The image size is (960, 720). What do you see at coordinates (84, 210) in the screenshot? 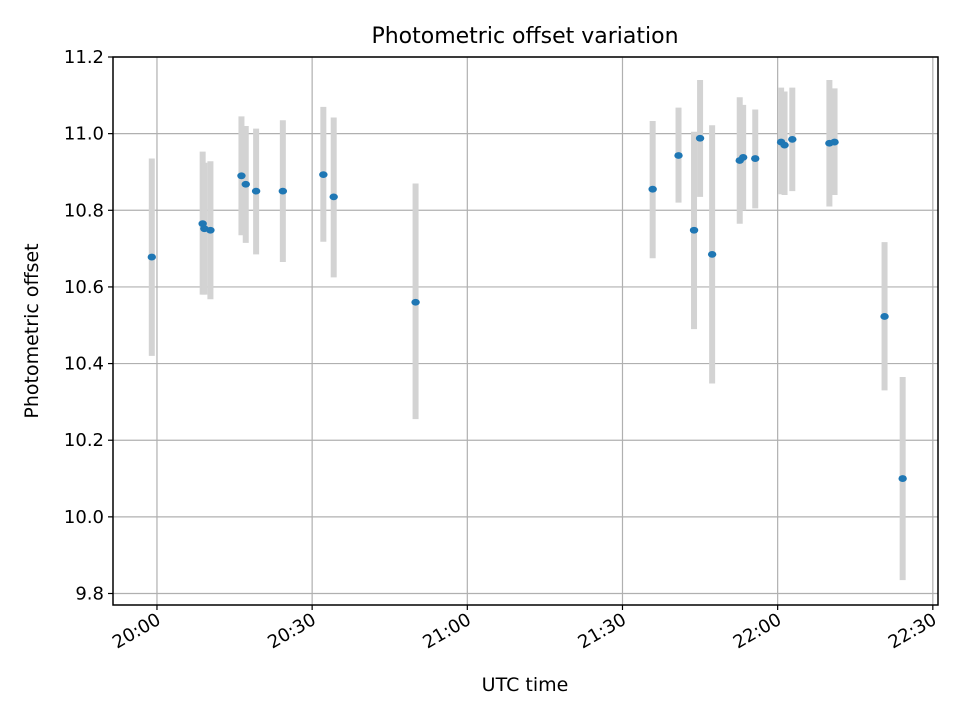
I see `y-tick-label: 10.8` at bounding box center [84, 210].